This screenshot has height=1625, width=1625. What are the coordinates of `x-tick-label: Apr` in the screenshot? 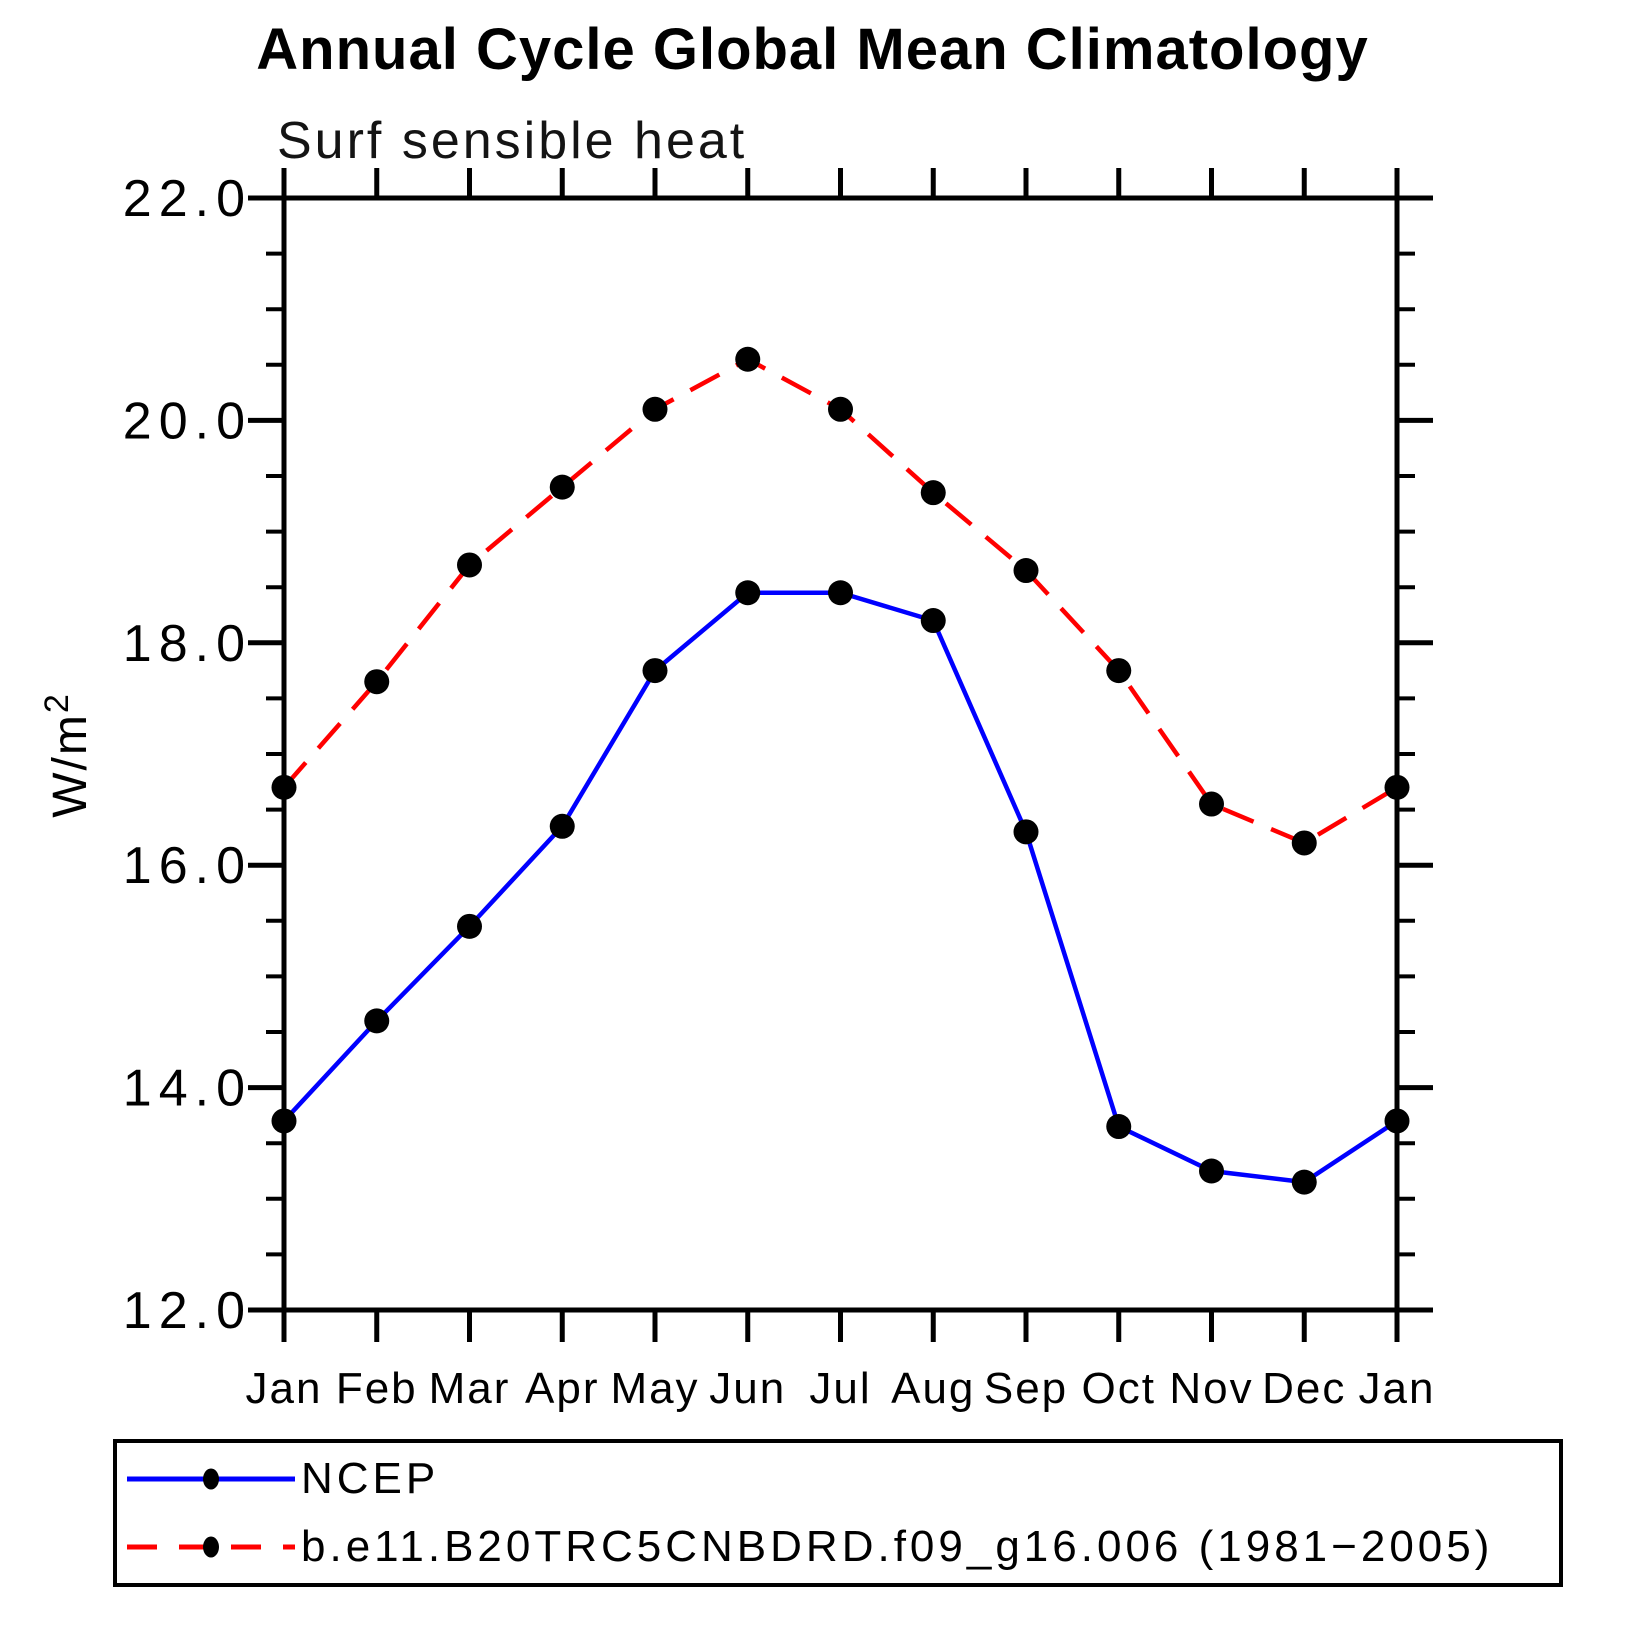 It's located at (562, 1388).